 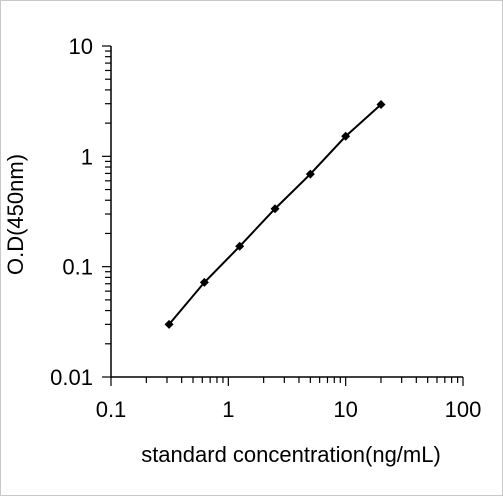 I want to click on y-axis-title: O.D(450nm), so click(x=15, y=214).